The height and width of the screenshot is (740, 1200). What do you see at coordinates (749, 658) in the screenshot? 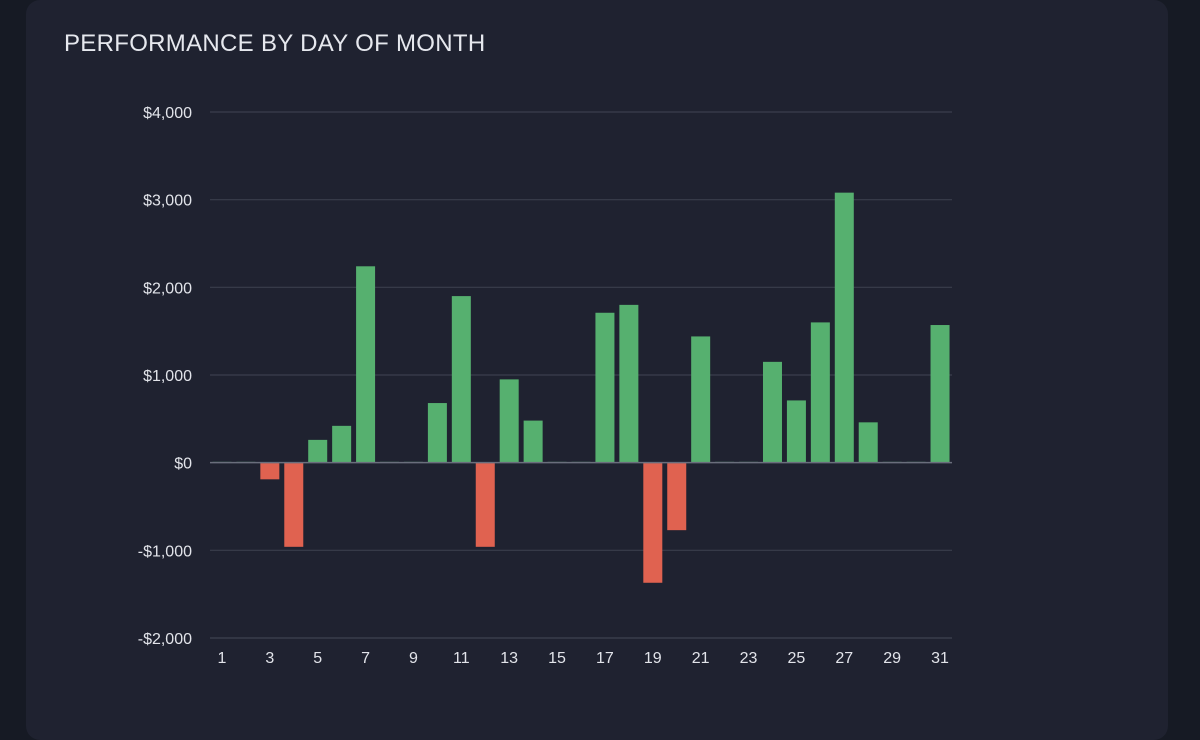
I see `x-tick-label: 23` at bounding box center [749, 658].